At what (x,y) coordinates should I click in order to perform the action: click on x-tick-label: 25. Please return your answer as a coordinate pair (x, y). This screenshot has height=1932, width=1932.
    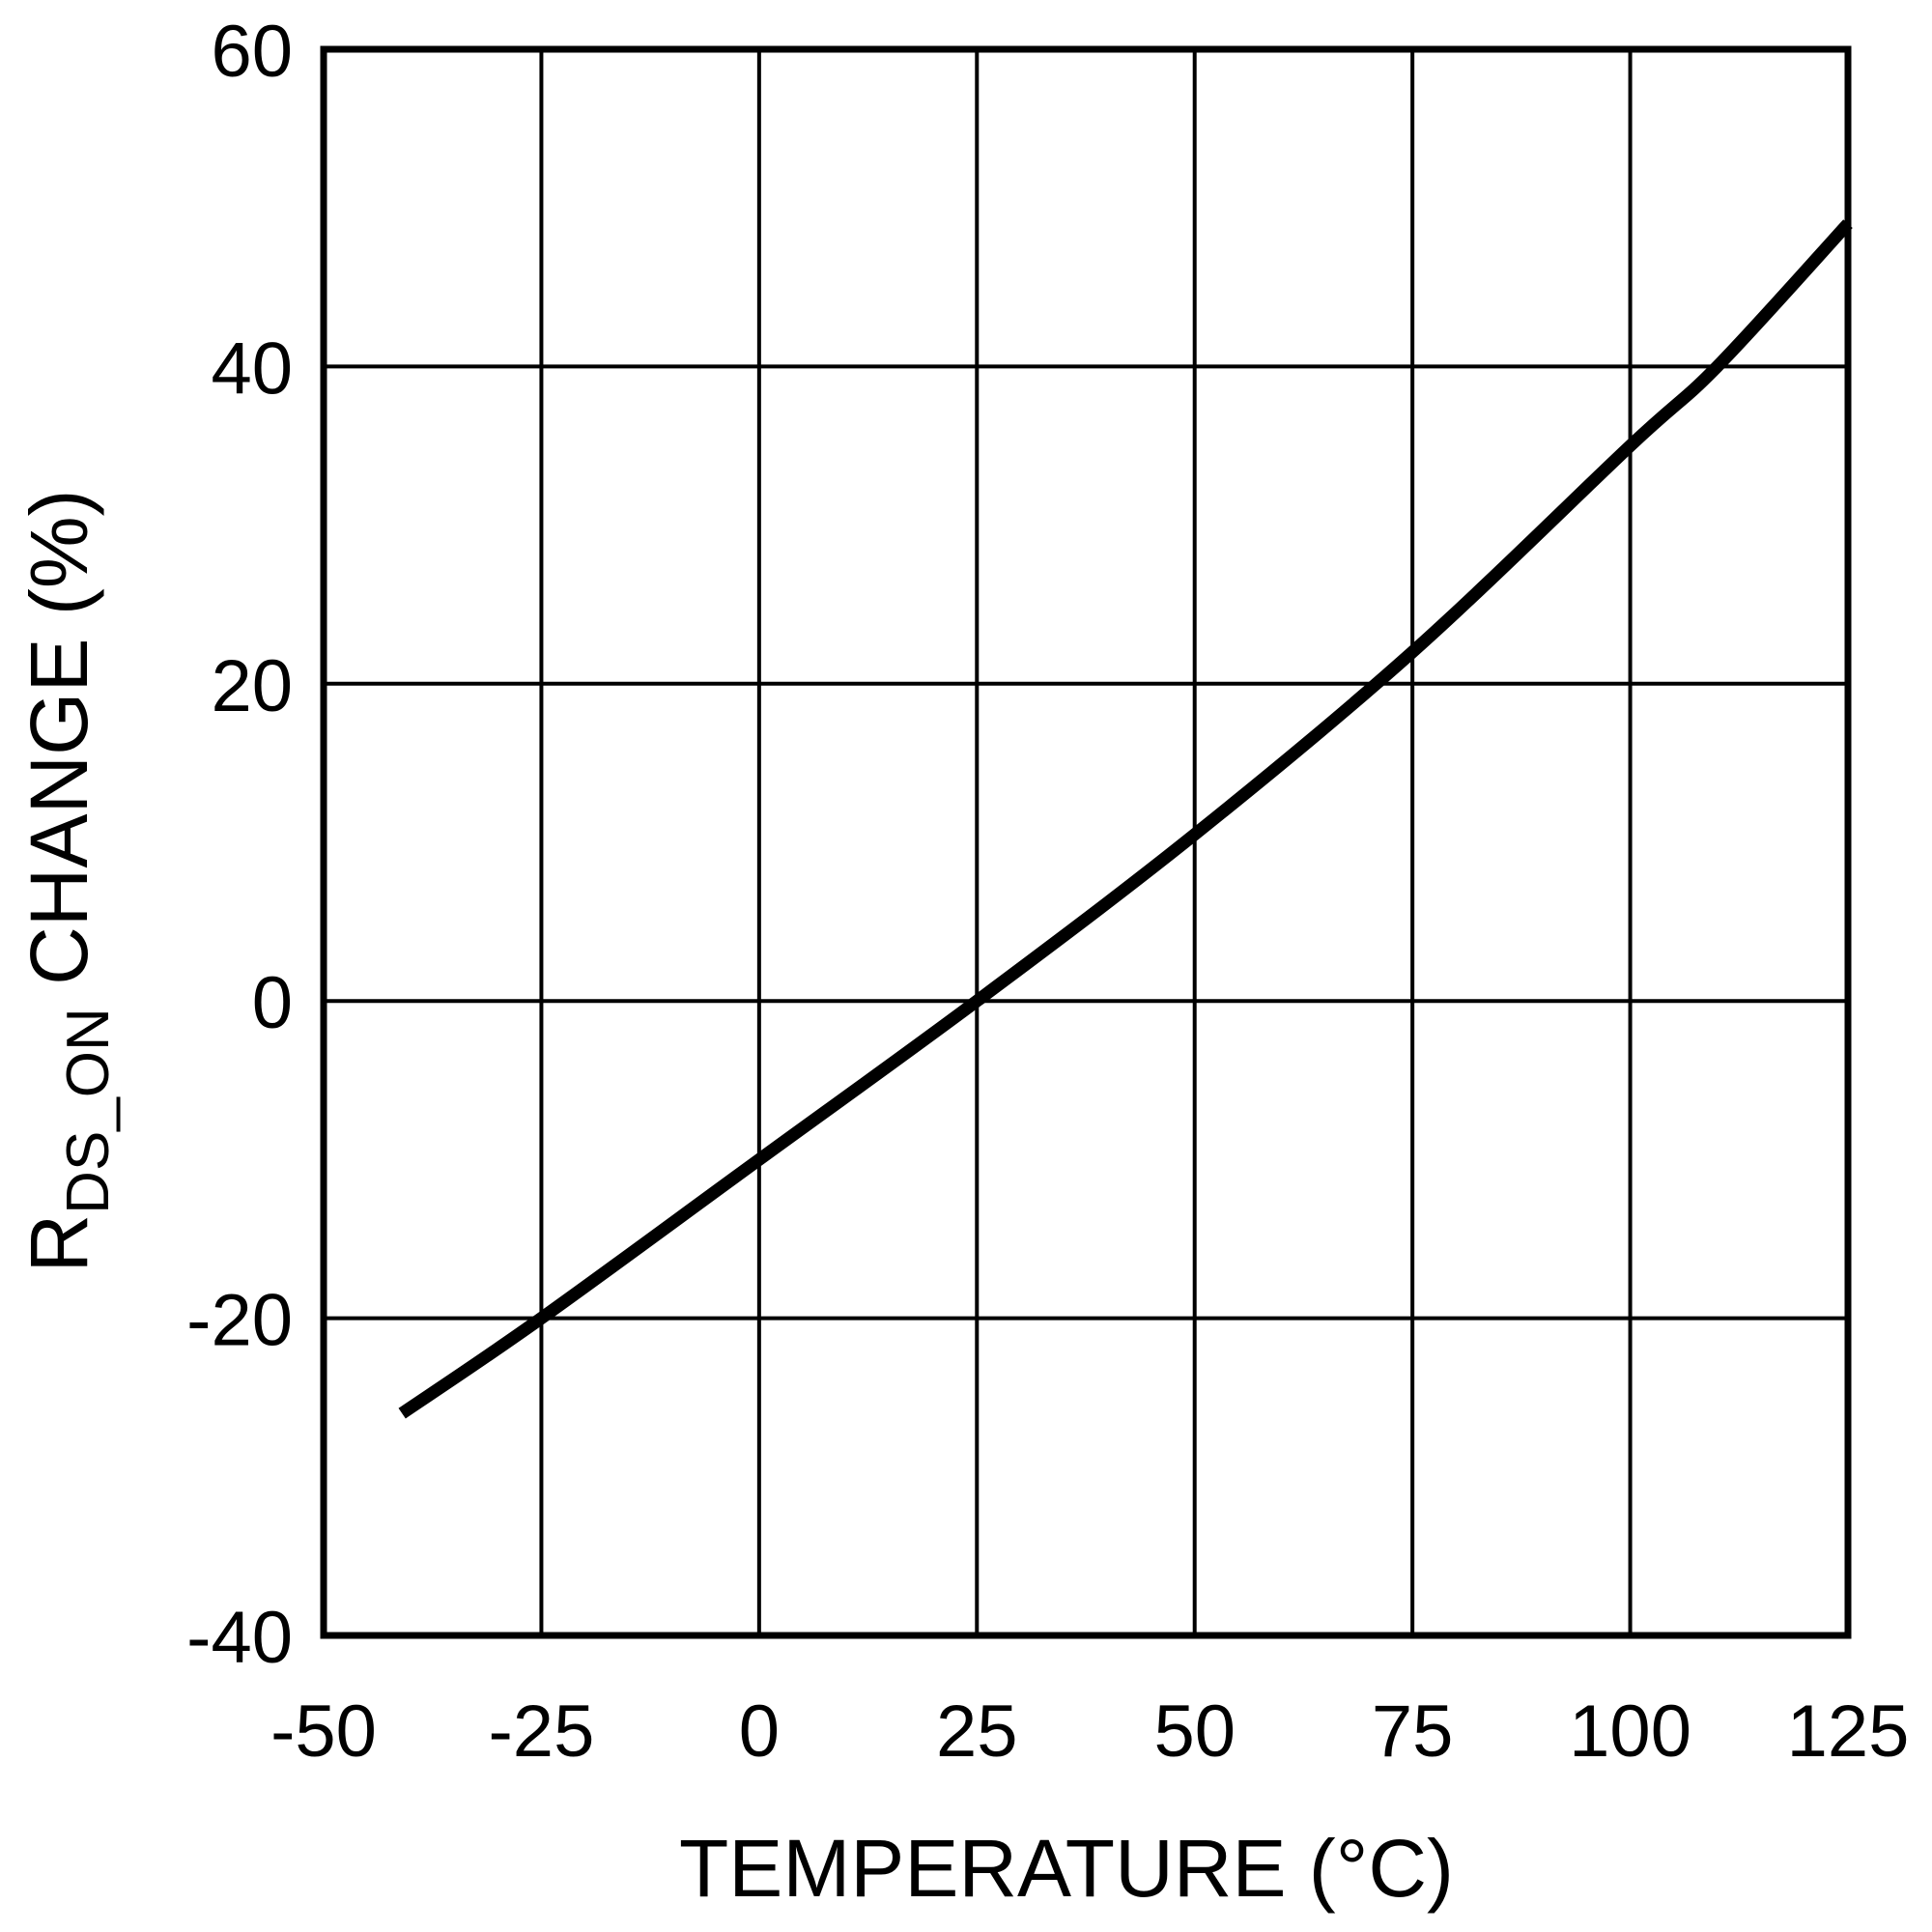
    Looking at the image, I should click on (977, 1731).